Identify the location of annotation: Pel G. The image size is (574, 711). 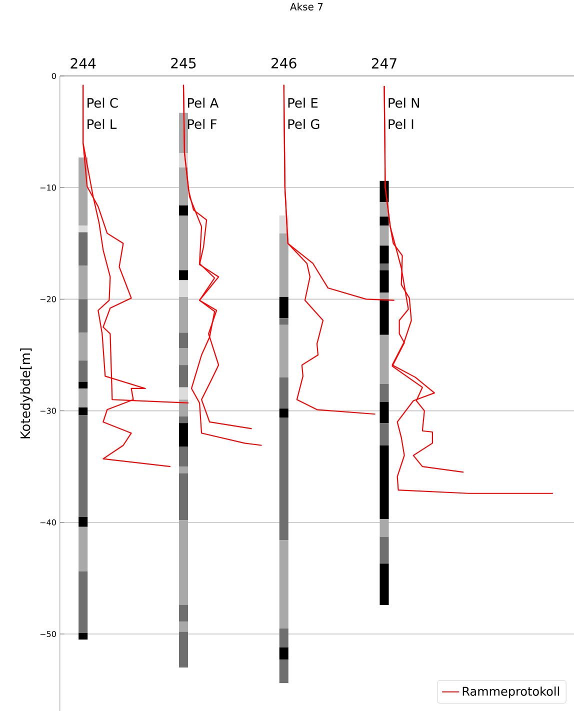
(304, 124).